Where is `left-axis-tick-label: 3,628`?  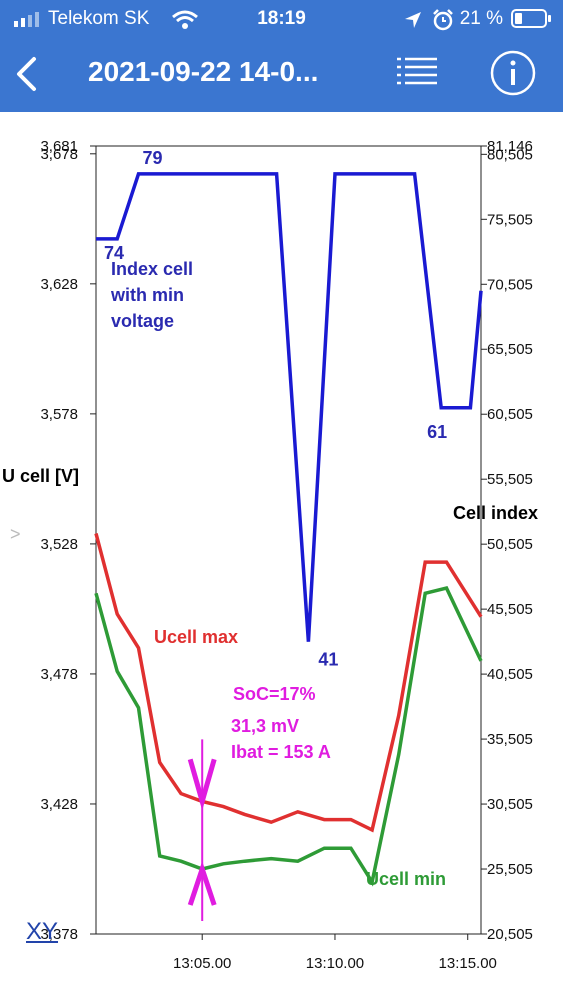 left-axis-tick-label: 3,628 is located at coordinates (59, 284).